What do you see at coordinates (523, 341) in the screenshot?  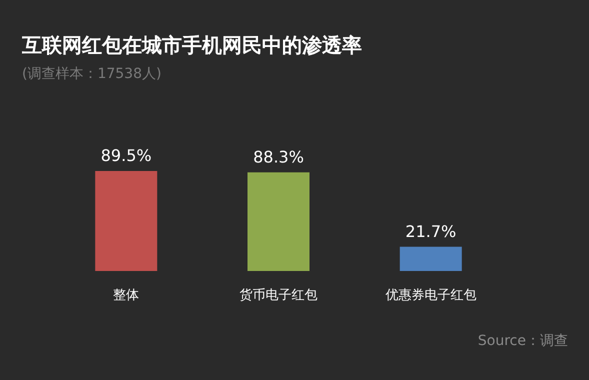 I see `annotation: Source：调查` at bounding box center [523, 341].